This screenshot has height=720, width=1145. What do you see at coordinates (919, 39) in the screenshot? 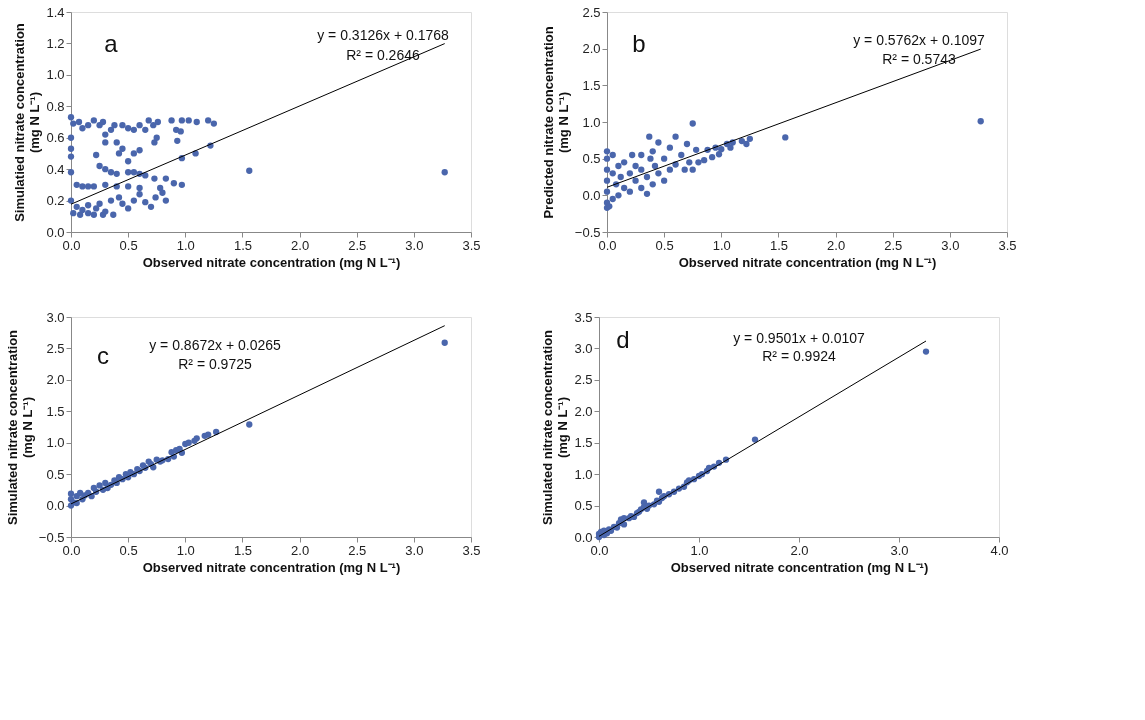
I see `annotation: y = 0.5762x + 0.1097` at bounding box center [919, 39].